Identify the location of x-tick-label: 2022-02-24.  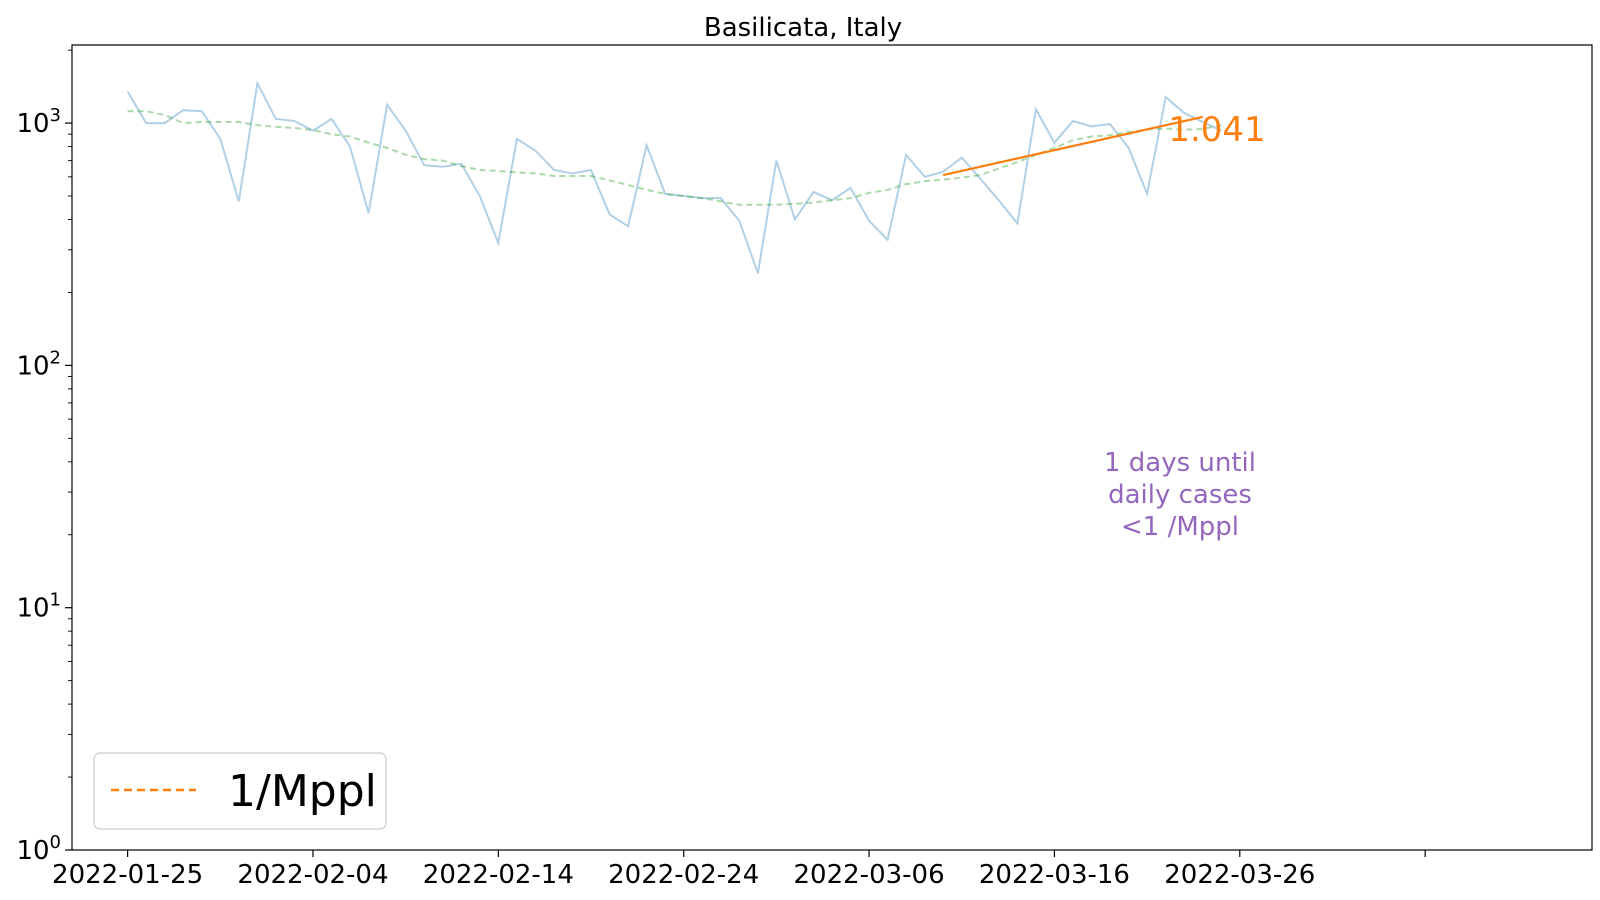
(683, 875).